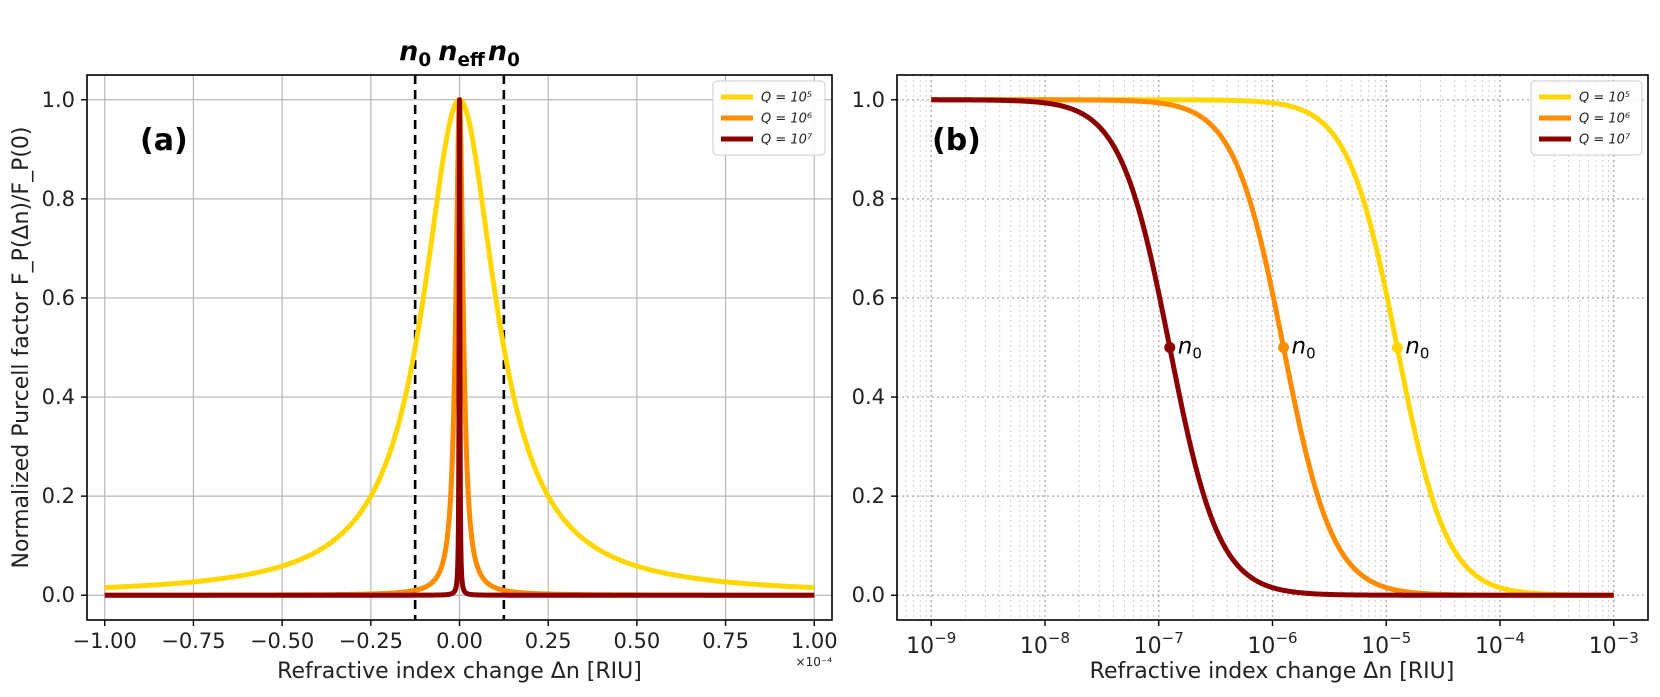 This screenshot has height=697, width=1660. I want to click on panel-b-x-tick-label: 10⁻⁶, so click(1272, 644).